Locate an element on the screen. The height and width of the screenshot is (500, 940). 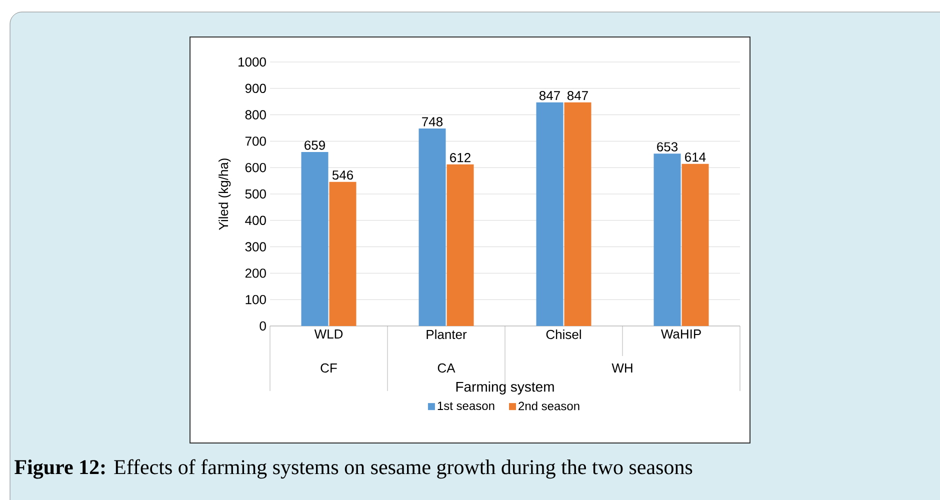
data-label: 546 is located at coordinates (343, 175).